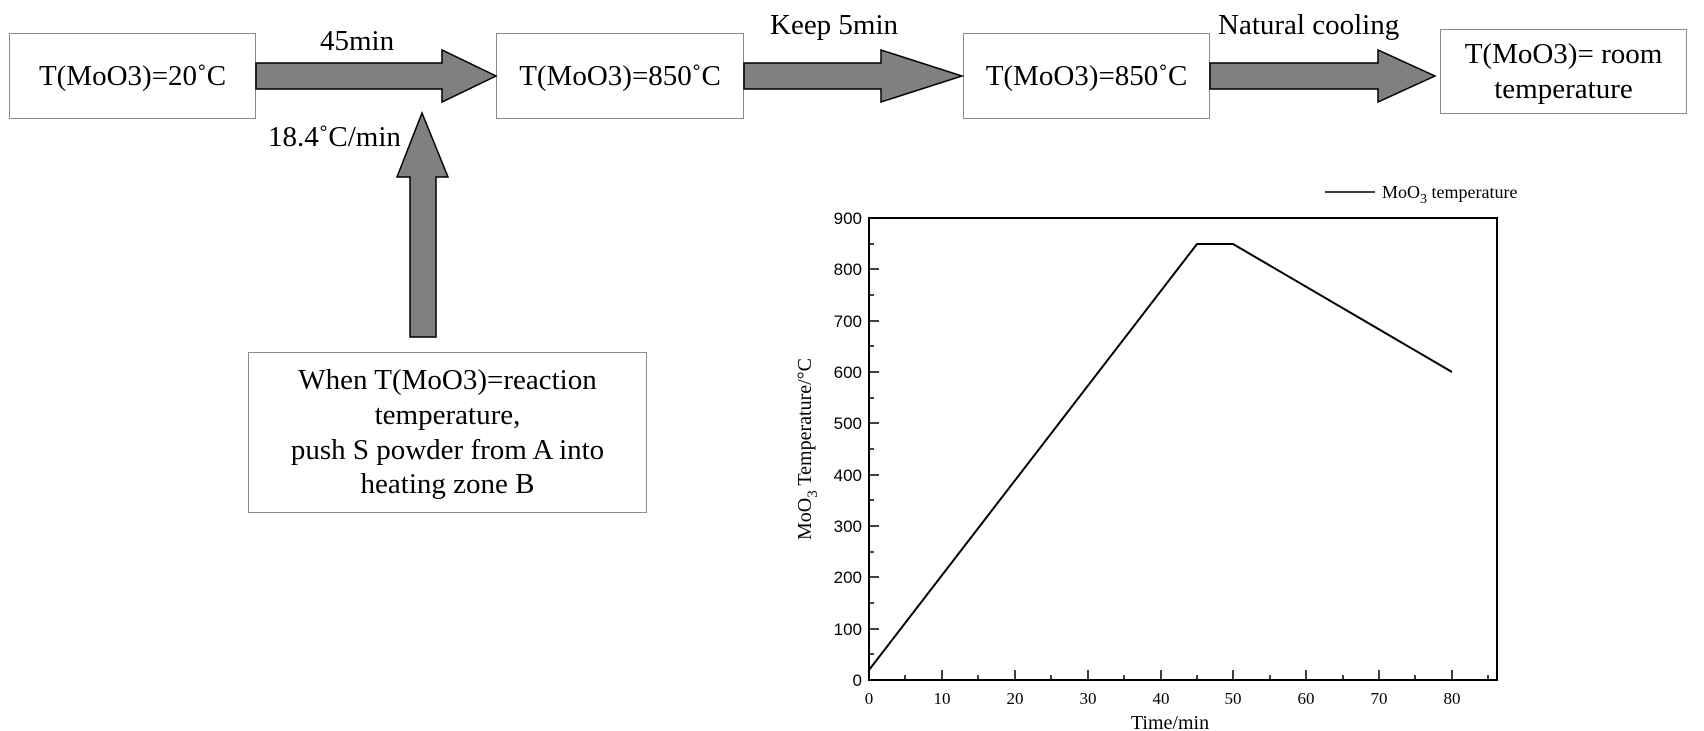 This screenshot has height=731, width=1704. Describe the element at coordinates (834, 25) in the screenshot. I see `arrow2-label: Keep 5min` at that location.